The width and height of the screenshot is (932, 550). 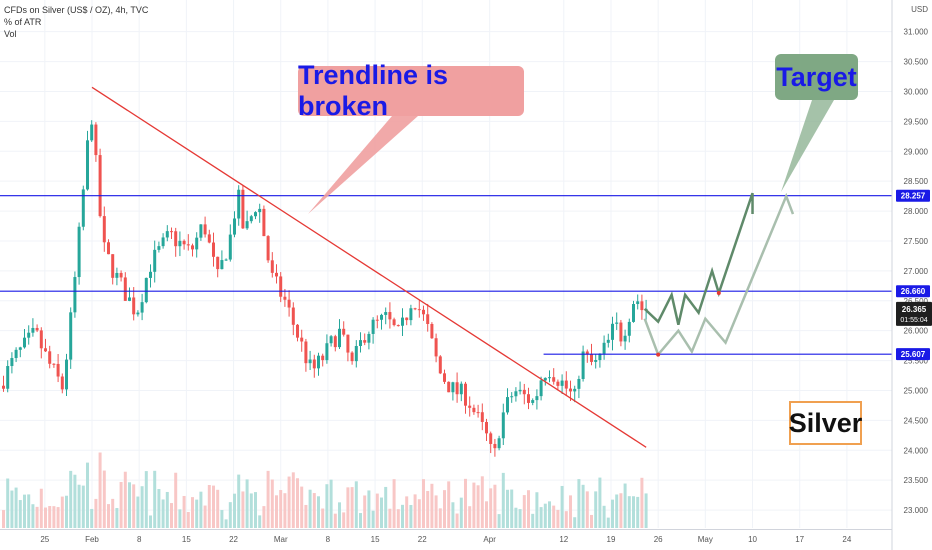 I want to click on x-tick-label: 26, so click(x=658, y=539).